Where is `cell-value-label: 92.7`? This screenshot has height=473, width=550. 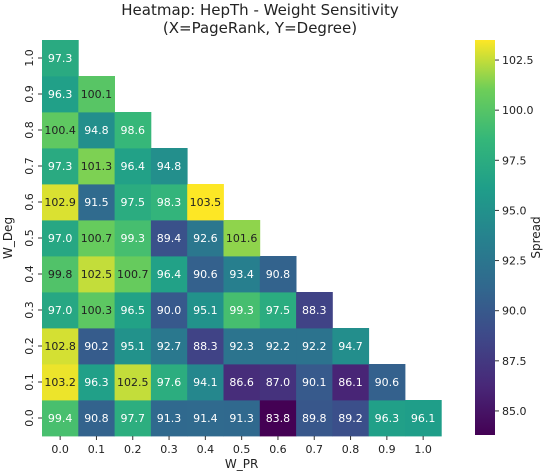
cell-value-label: 92.7 is located at coordinates (169, 346).